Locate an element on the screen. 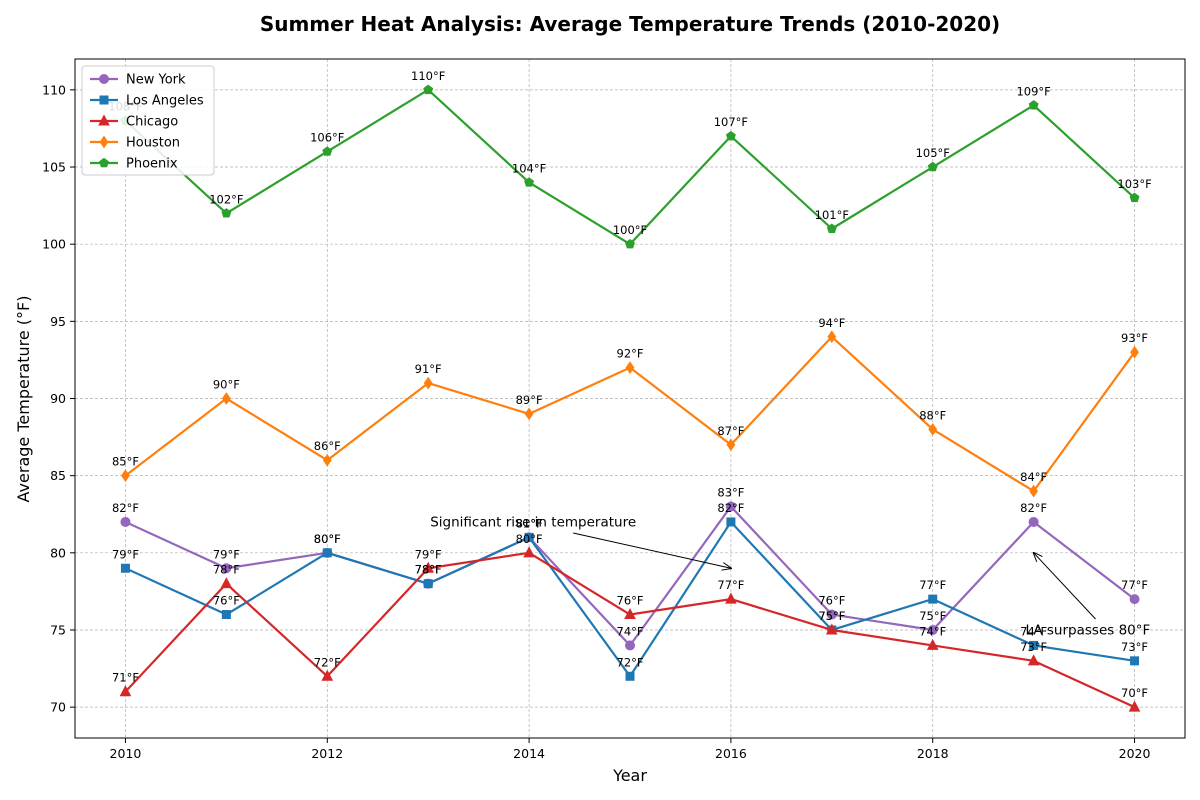  y-tick-label: 100 is located at coordinates (54, 244).